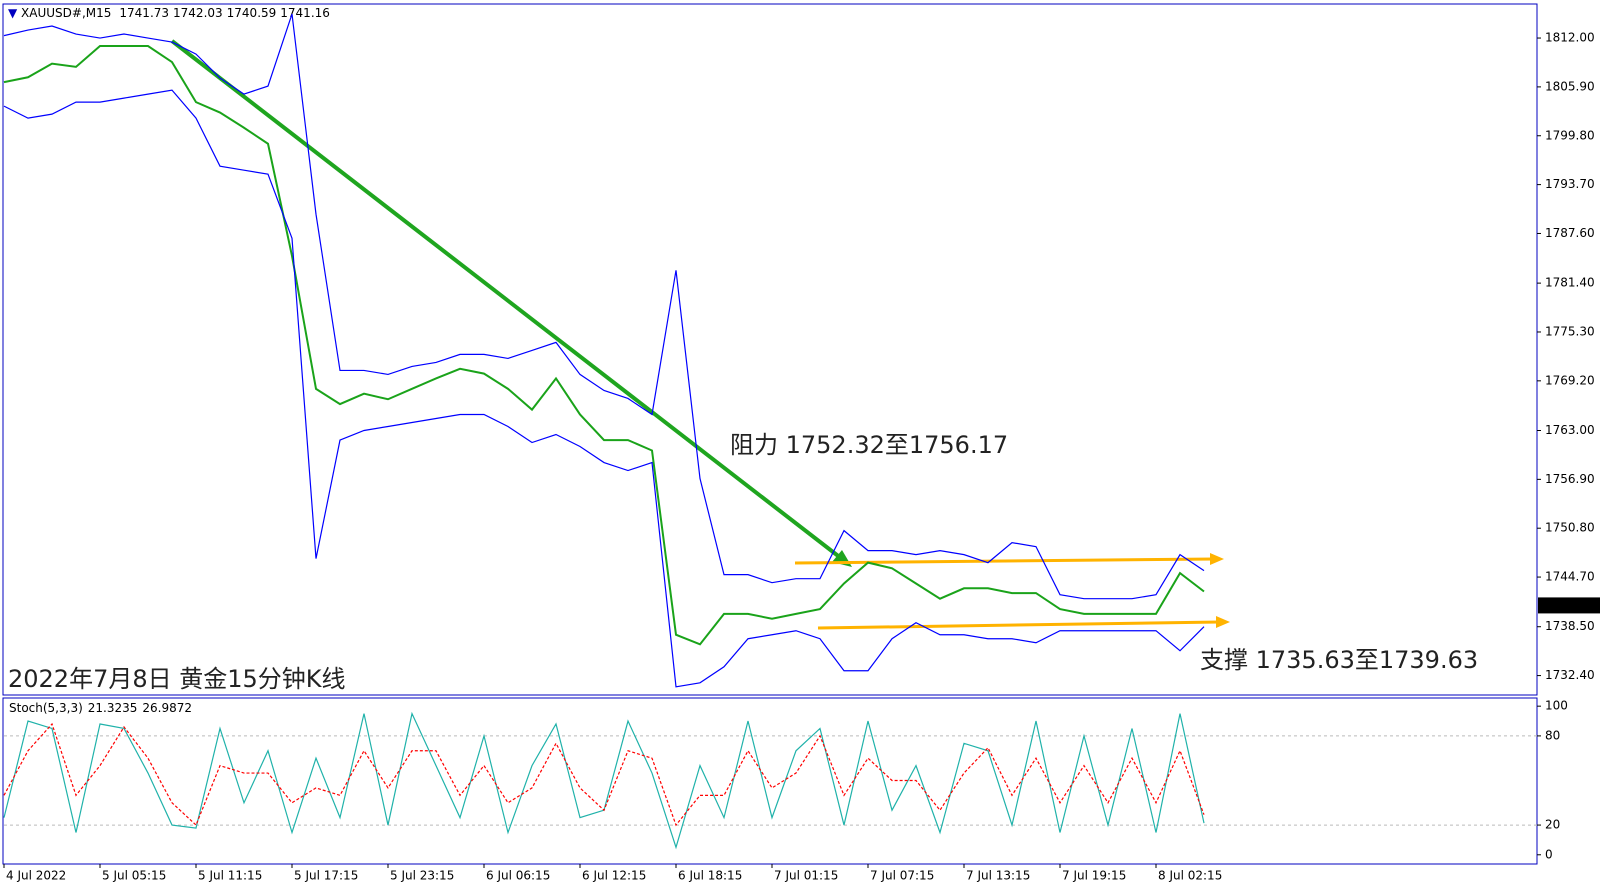 Image resolution: width=1602 pixels, height=888 pixels. What do you see at coordinates (604, 774) in the screenshot?
I see `series-line` at bounding box center [604, 774].